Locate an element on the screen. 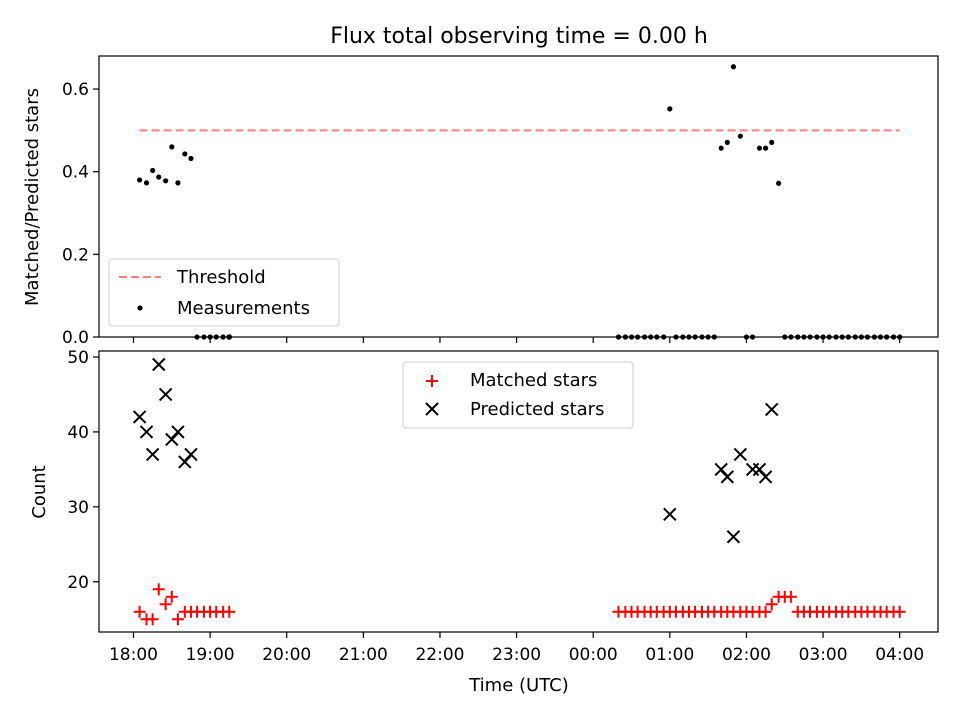 The image size is (960, 720). legend-measurements-label: Measurements is located at coordinates (243, 308).